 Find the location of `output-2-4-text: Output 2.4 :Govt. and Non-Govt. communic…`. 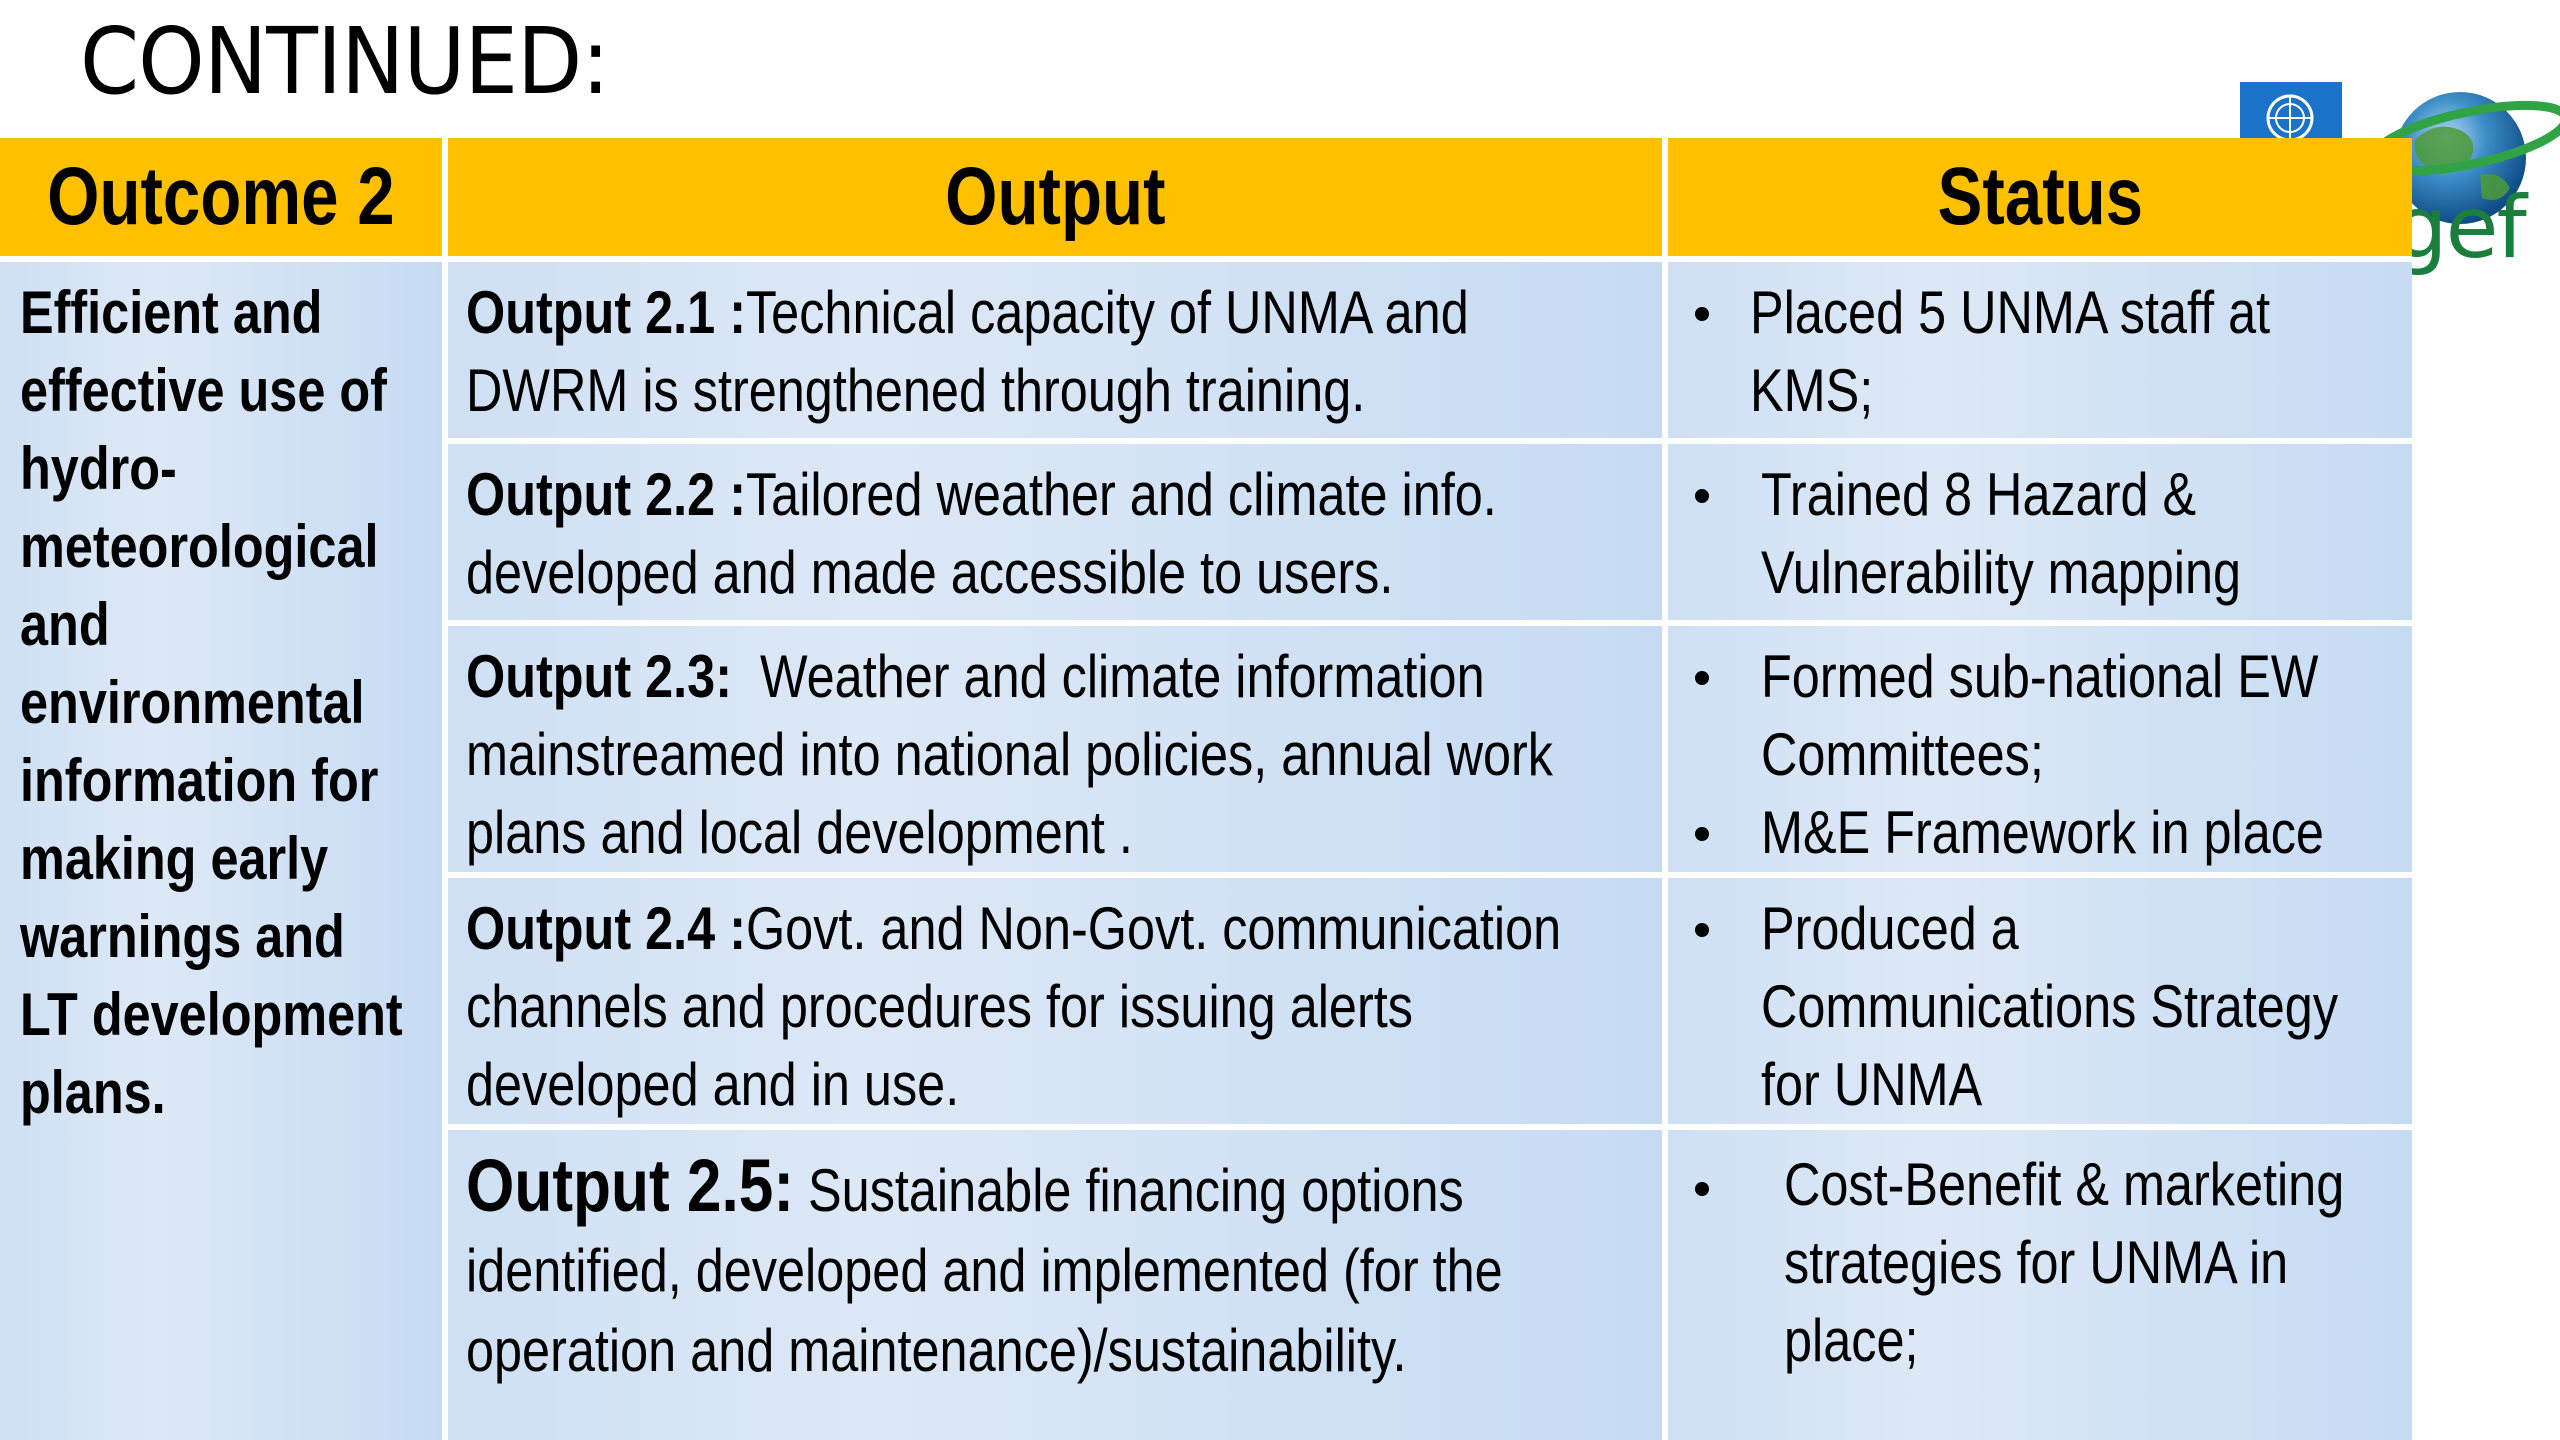

output-2-4-text: Output 2.4 :Govt. and Non-Govt. communic… is located at coordinates (1014, 1006).